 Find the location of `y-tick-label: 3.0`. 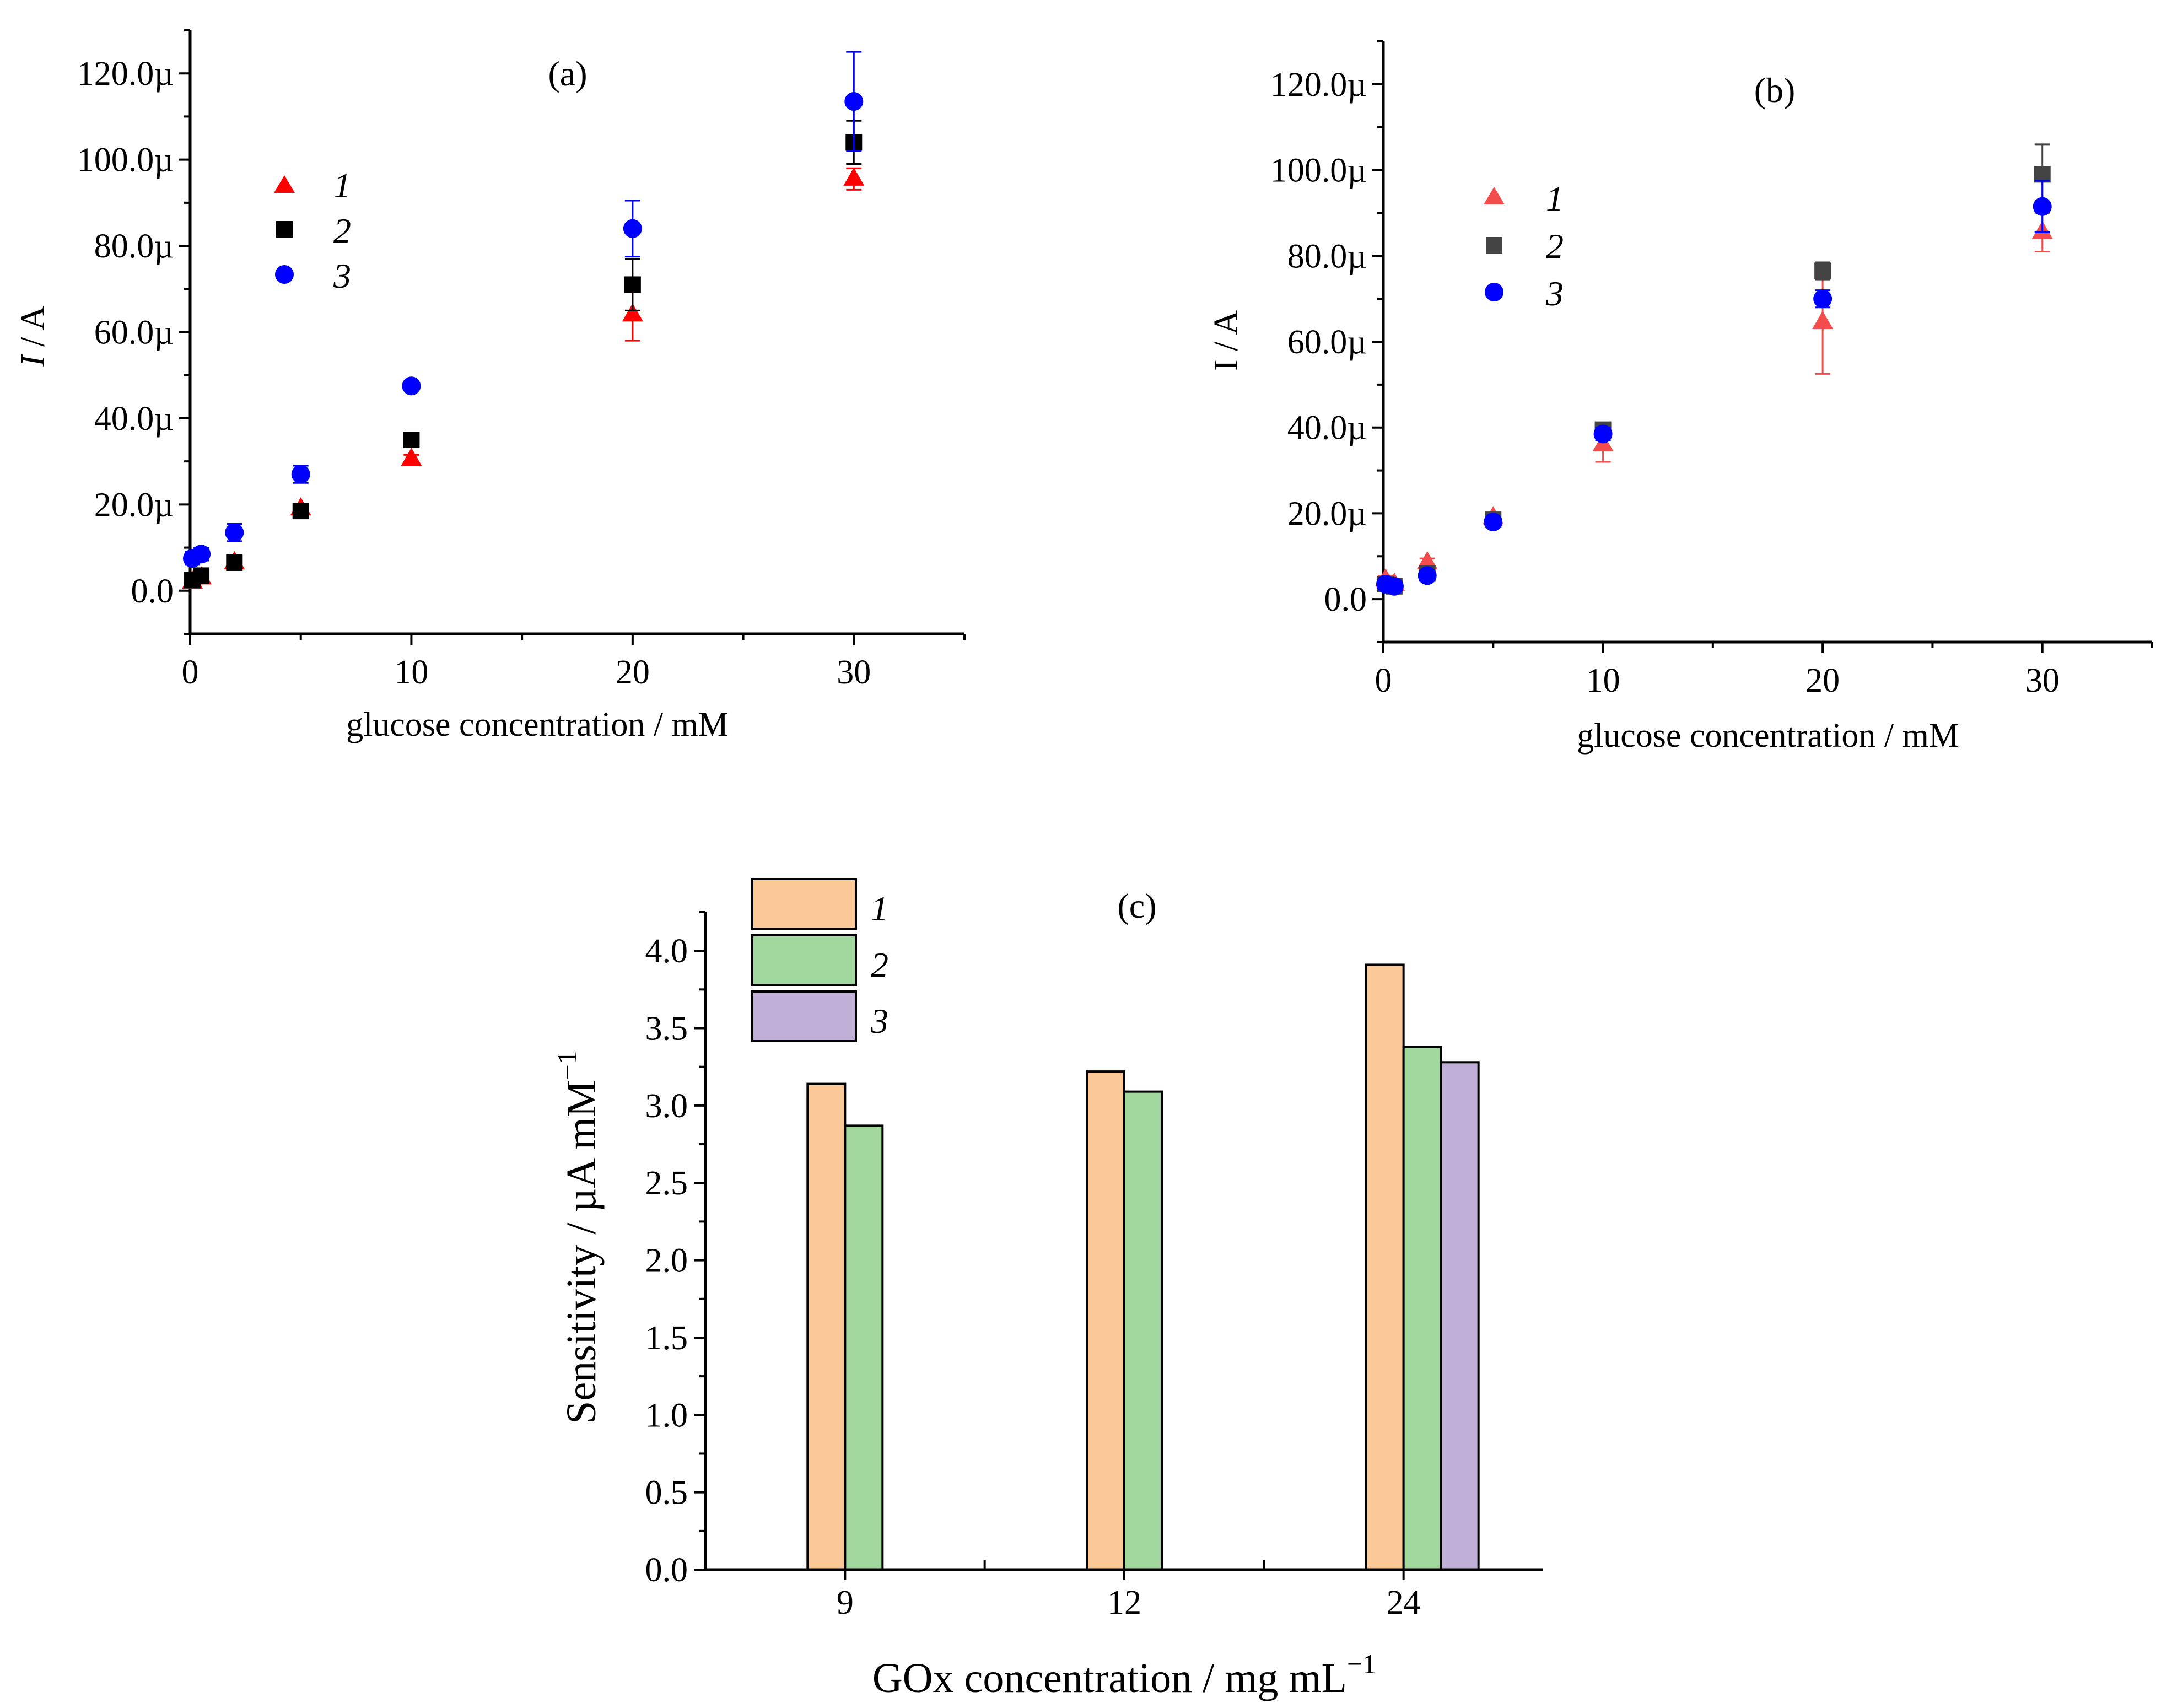

y-tick-label: 3.0 is located at coordinates (666, 1106).